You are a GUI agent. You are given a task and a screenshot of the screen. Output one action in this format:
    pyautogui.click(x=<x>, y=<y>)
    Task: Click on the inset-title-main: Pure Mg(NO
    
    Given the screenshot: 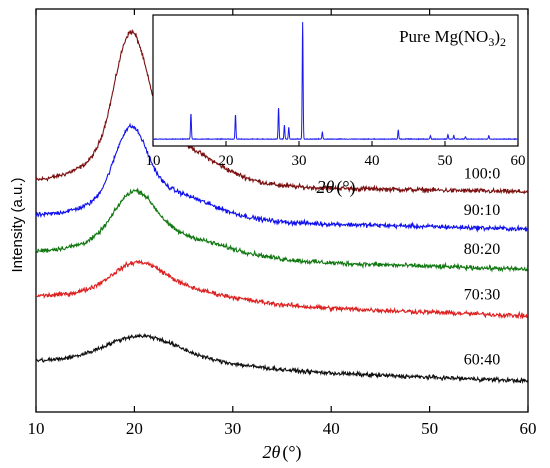 What is the action you would take?
    pyautogui.click(x=443, y=36)
    